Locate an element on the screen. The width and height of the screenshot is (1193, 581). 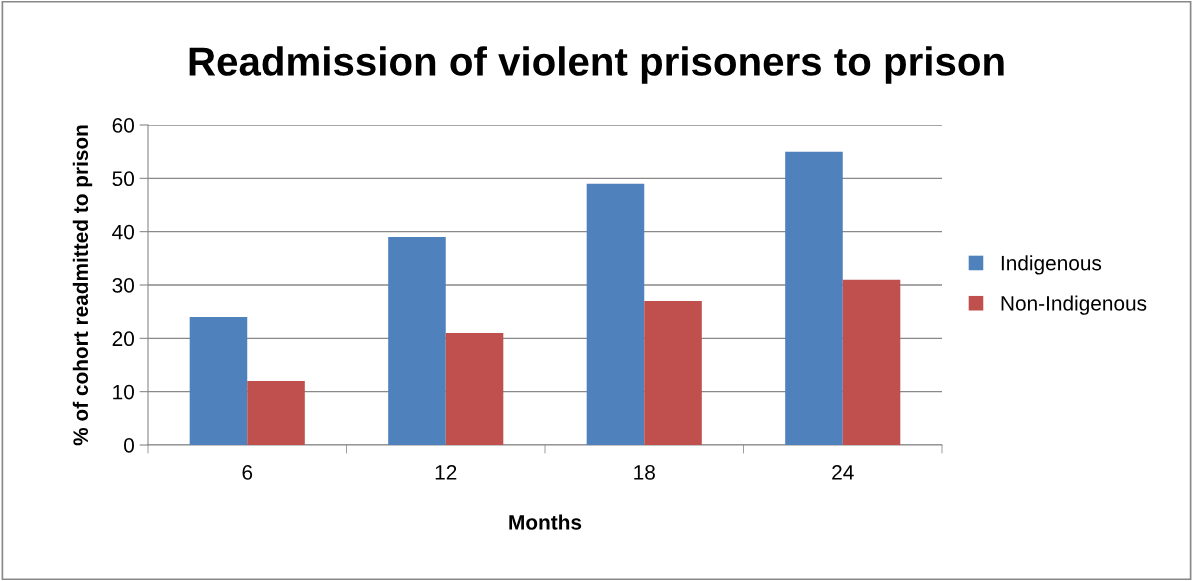
y-tick-label: 40 is located at coordinates (123, 232).